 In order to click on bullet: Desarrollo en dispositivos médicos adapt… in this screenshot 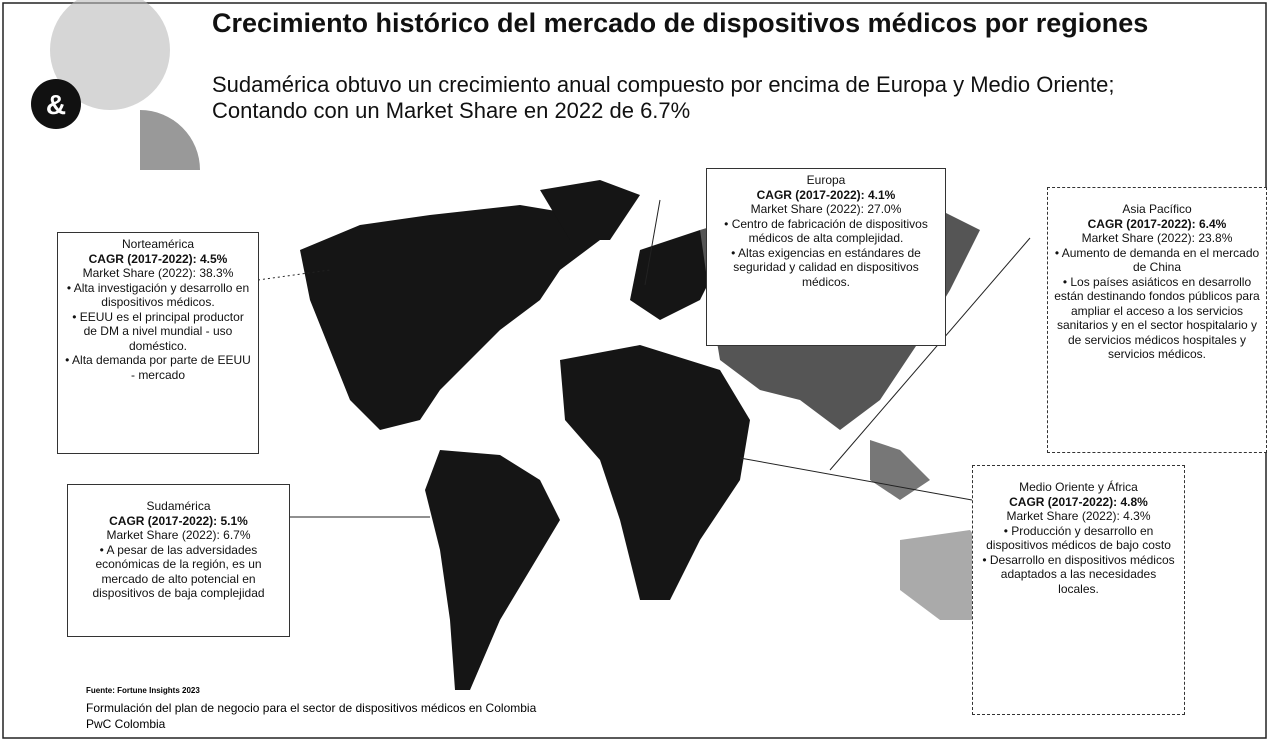, I will do `click(1078, 575)`.